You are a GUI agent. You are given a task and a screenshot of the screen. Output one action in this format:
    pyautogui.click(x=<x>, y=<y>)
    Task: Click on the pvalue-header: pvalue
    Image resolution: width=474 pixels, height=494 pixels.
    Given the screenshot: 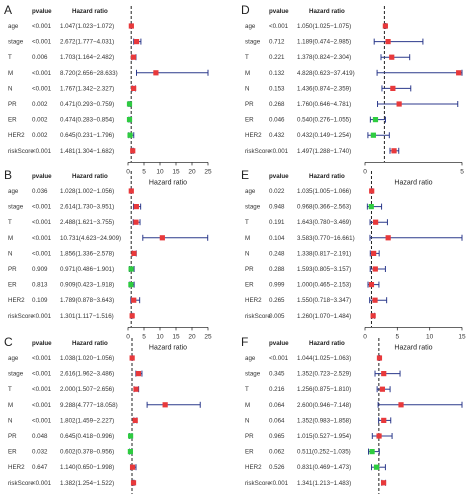 What is the action you would take?
    pyautogui.click(x=42, y=176)
    